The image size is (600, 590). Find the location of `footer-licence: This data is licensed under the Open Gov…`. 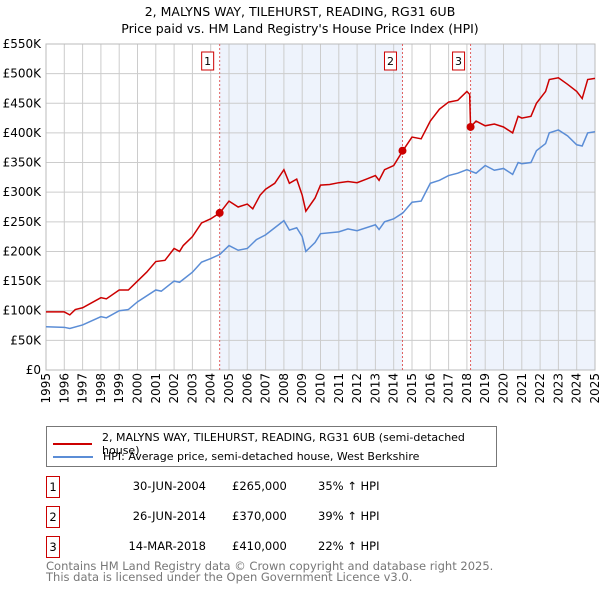

footer-licence: This data is licensed under the Open Gov… is located at coordinates (229, 577).